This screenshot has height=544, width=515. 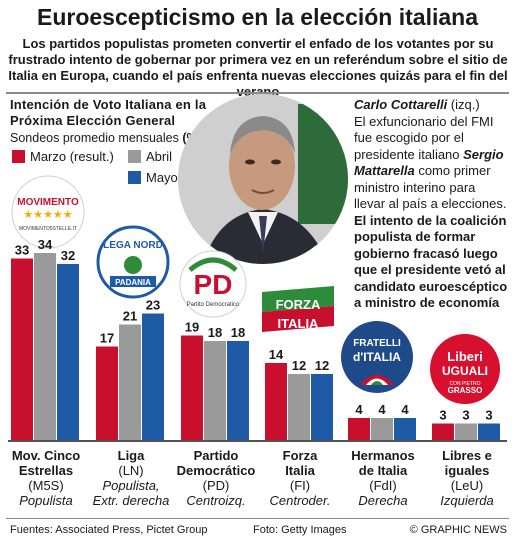 What do you see at coordinates (133, 265) in the screenshot?
I see `sole-delle-alpi-icon` at bounding box center [133, 265].